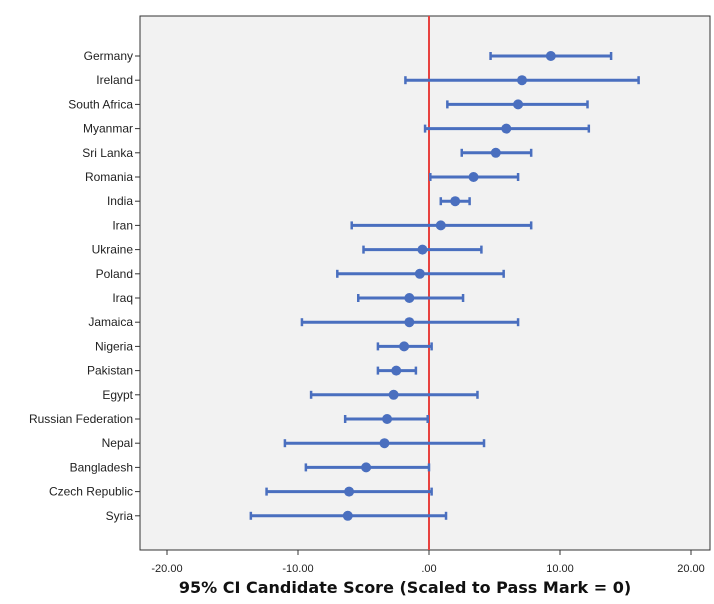 This screenshot has width=714, height=604. I want to click on error-bar-nepal, so click(384, 443).